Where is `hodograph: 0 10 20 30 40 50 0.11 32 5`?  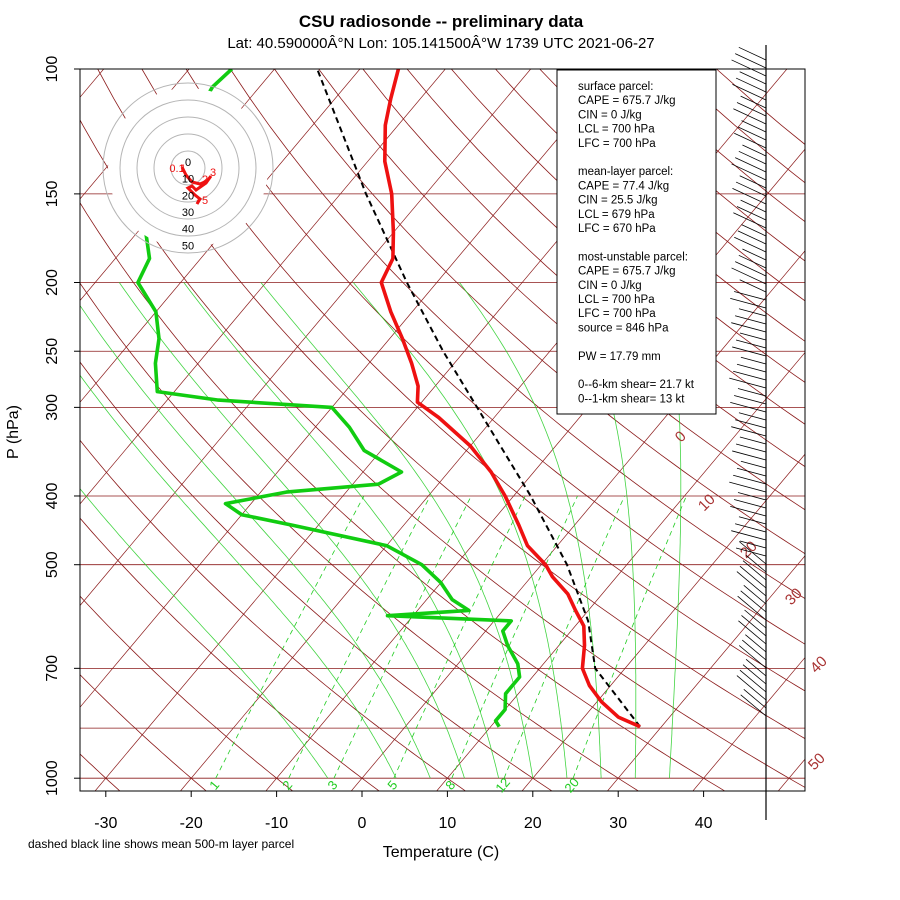
hodograph: 0 10 20 30 40 50 0.11 32 5 is located at coordinates (188, 168).